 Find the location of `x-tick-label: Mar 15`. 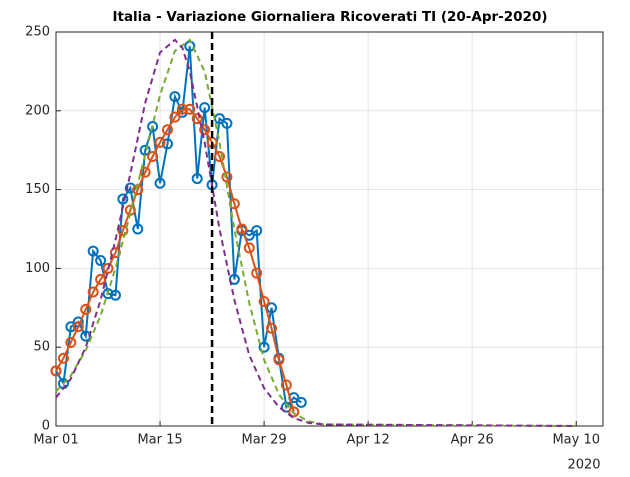

x-tick-label: Mar 15 is located at coordinates (159, 440).